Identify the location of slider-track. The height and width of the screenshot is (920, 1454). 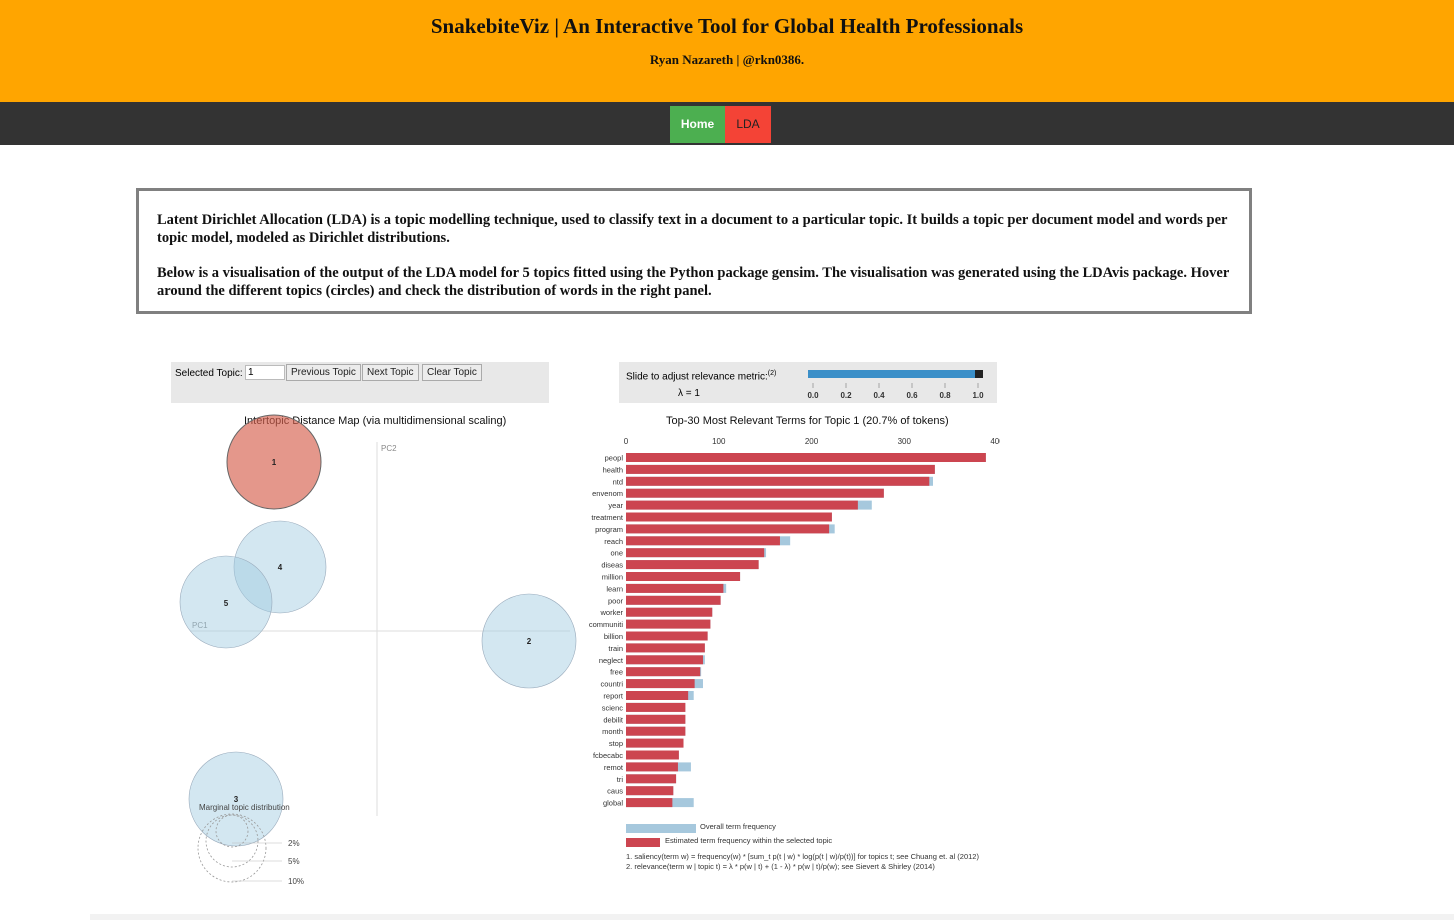
(895, 374).